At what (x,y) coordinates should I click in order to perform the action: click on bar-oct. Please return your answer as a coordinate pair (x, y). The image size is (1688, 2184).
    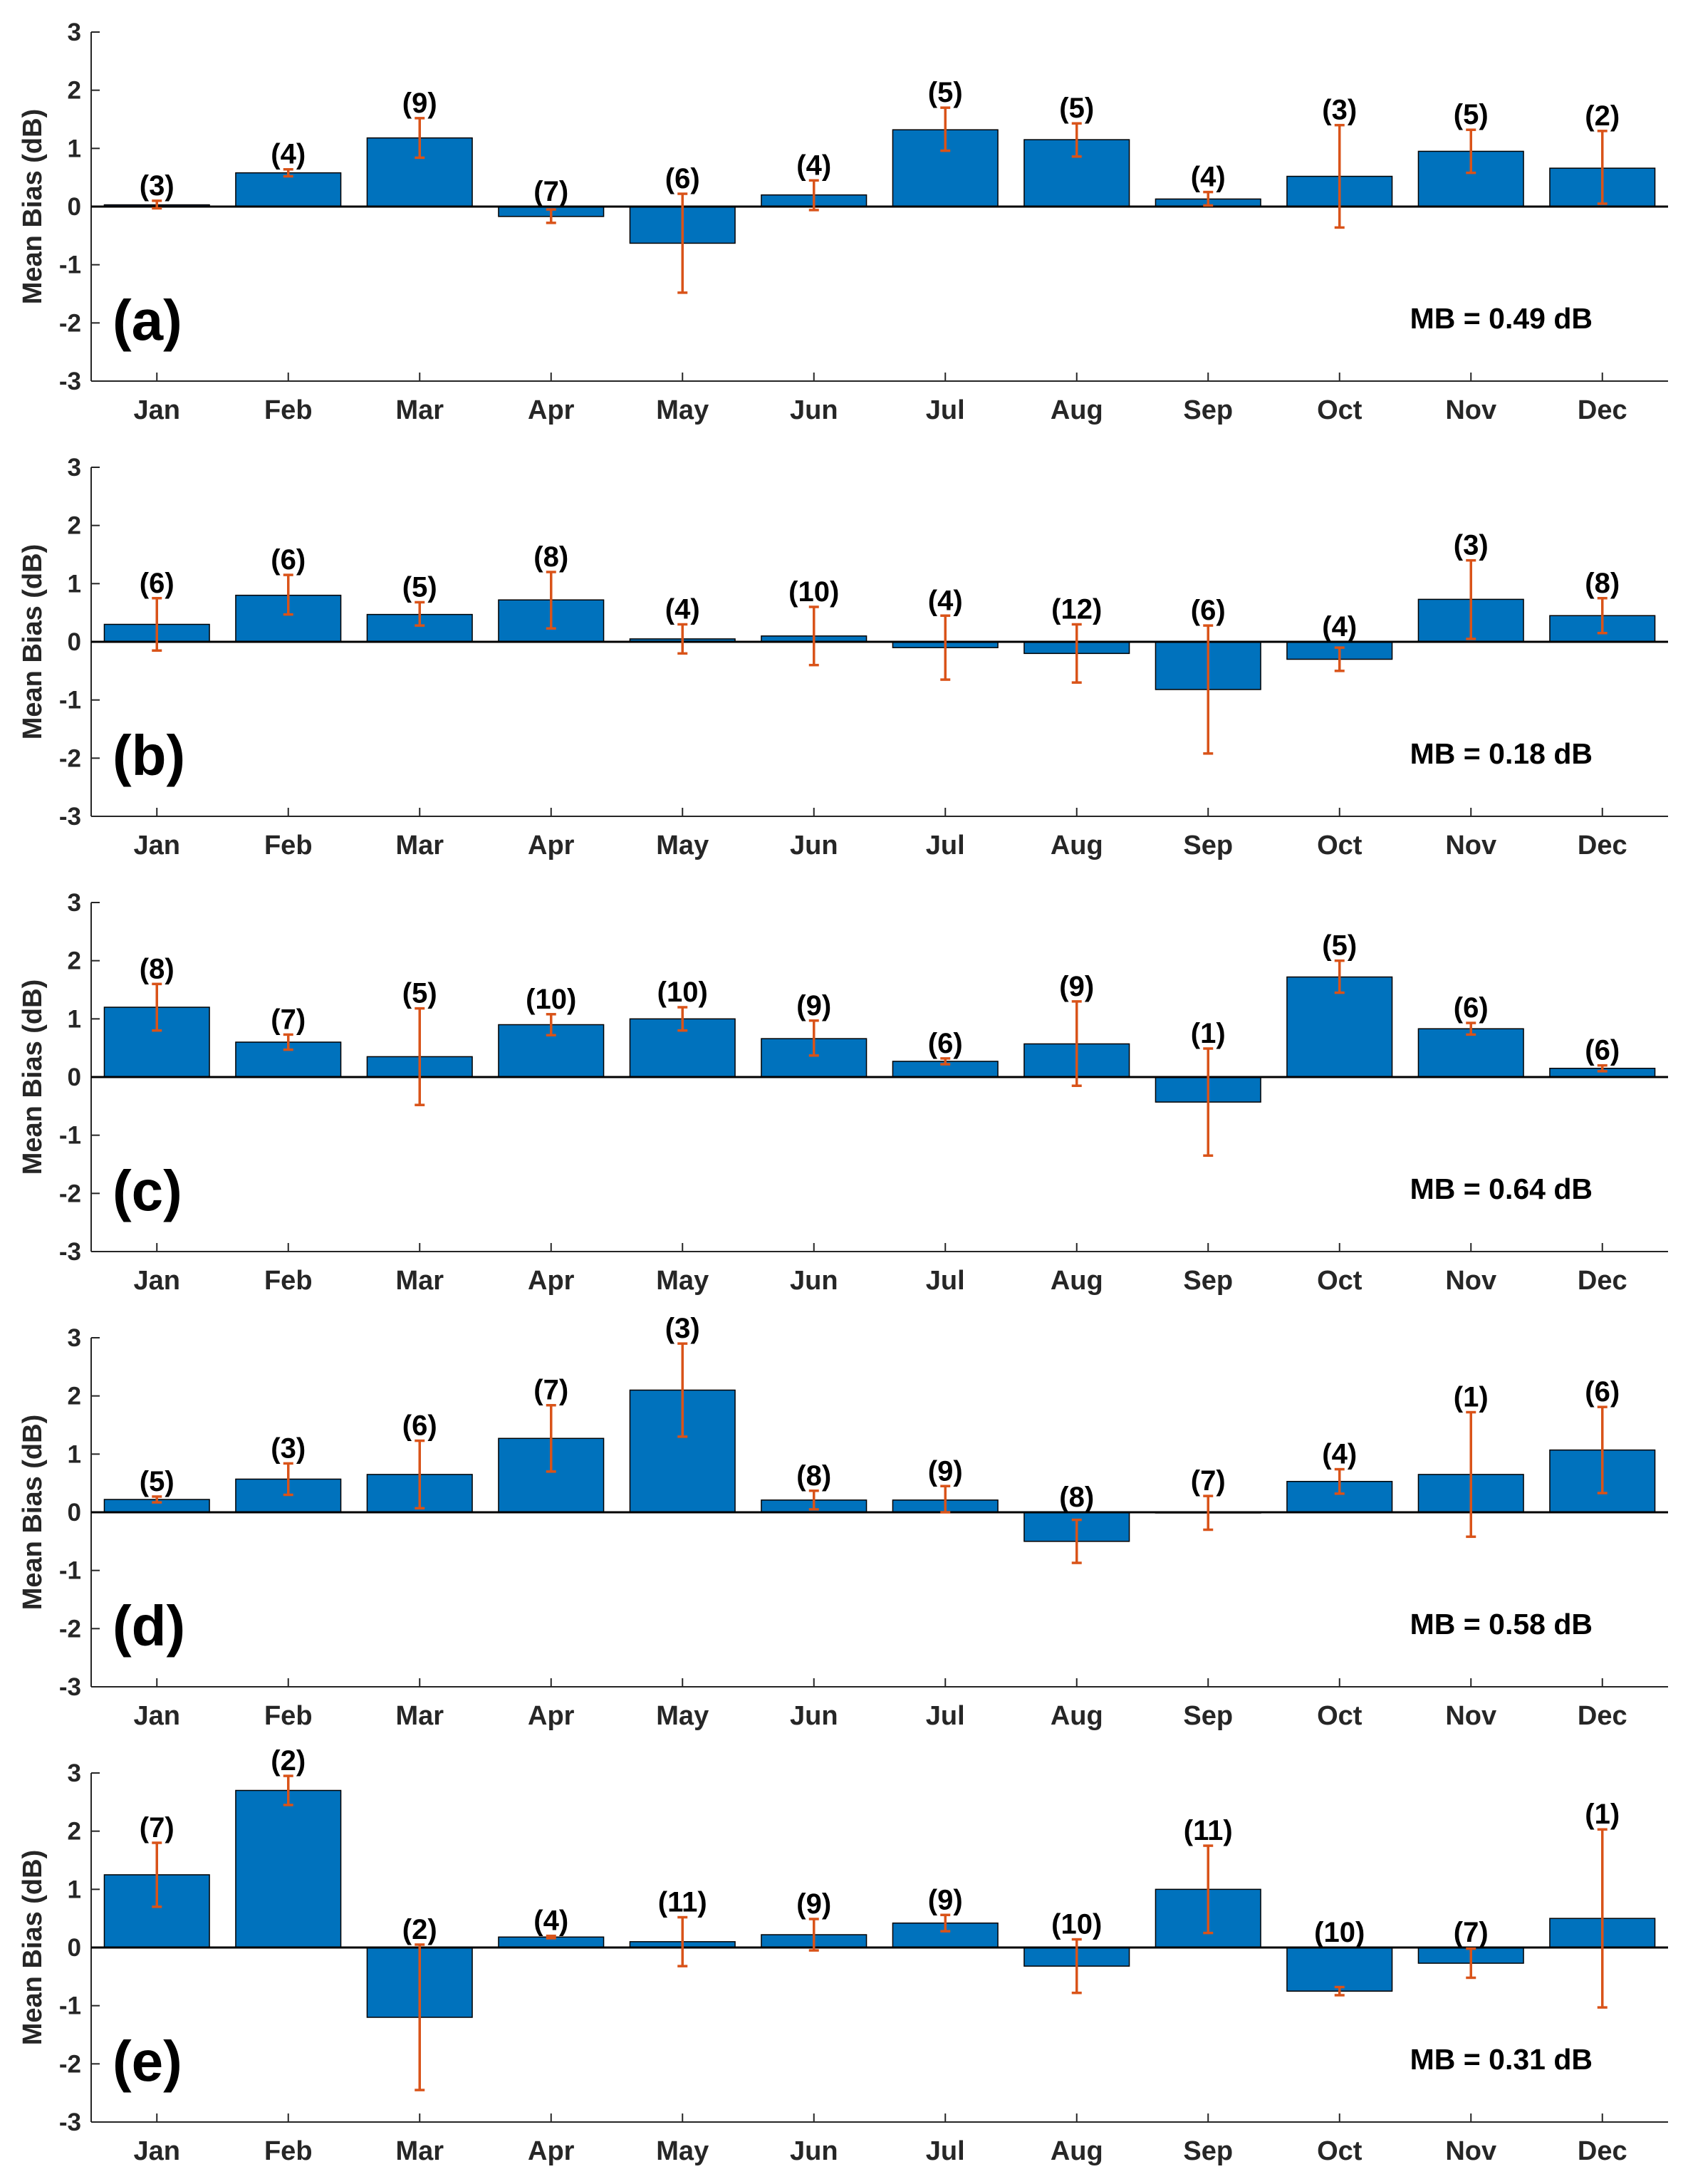
    Looking at the image, I should click on (1339, 1969).